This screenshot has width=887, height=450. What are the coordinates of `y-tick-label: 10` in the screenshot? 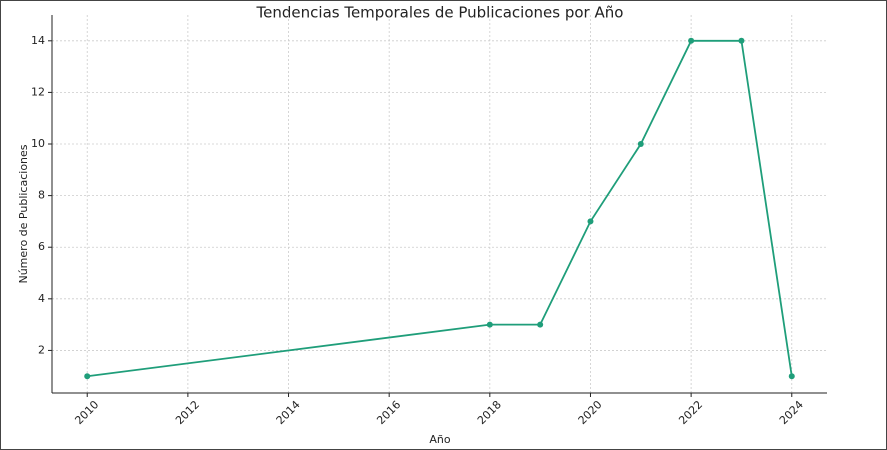 It's located at (38, 143).